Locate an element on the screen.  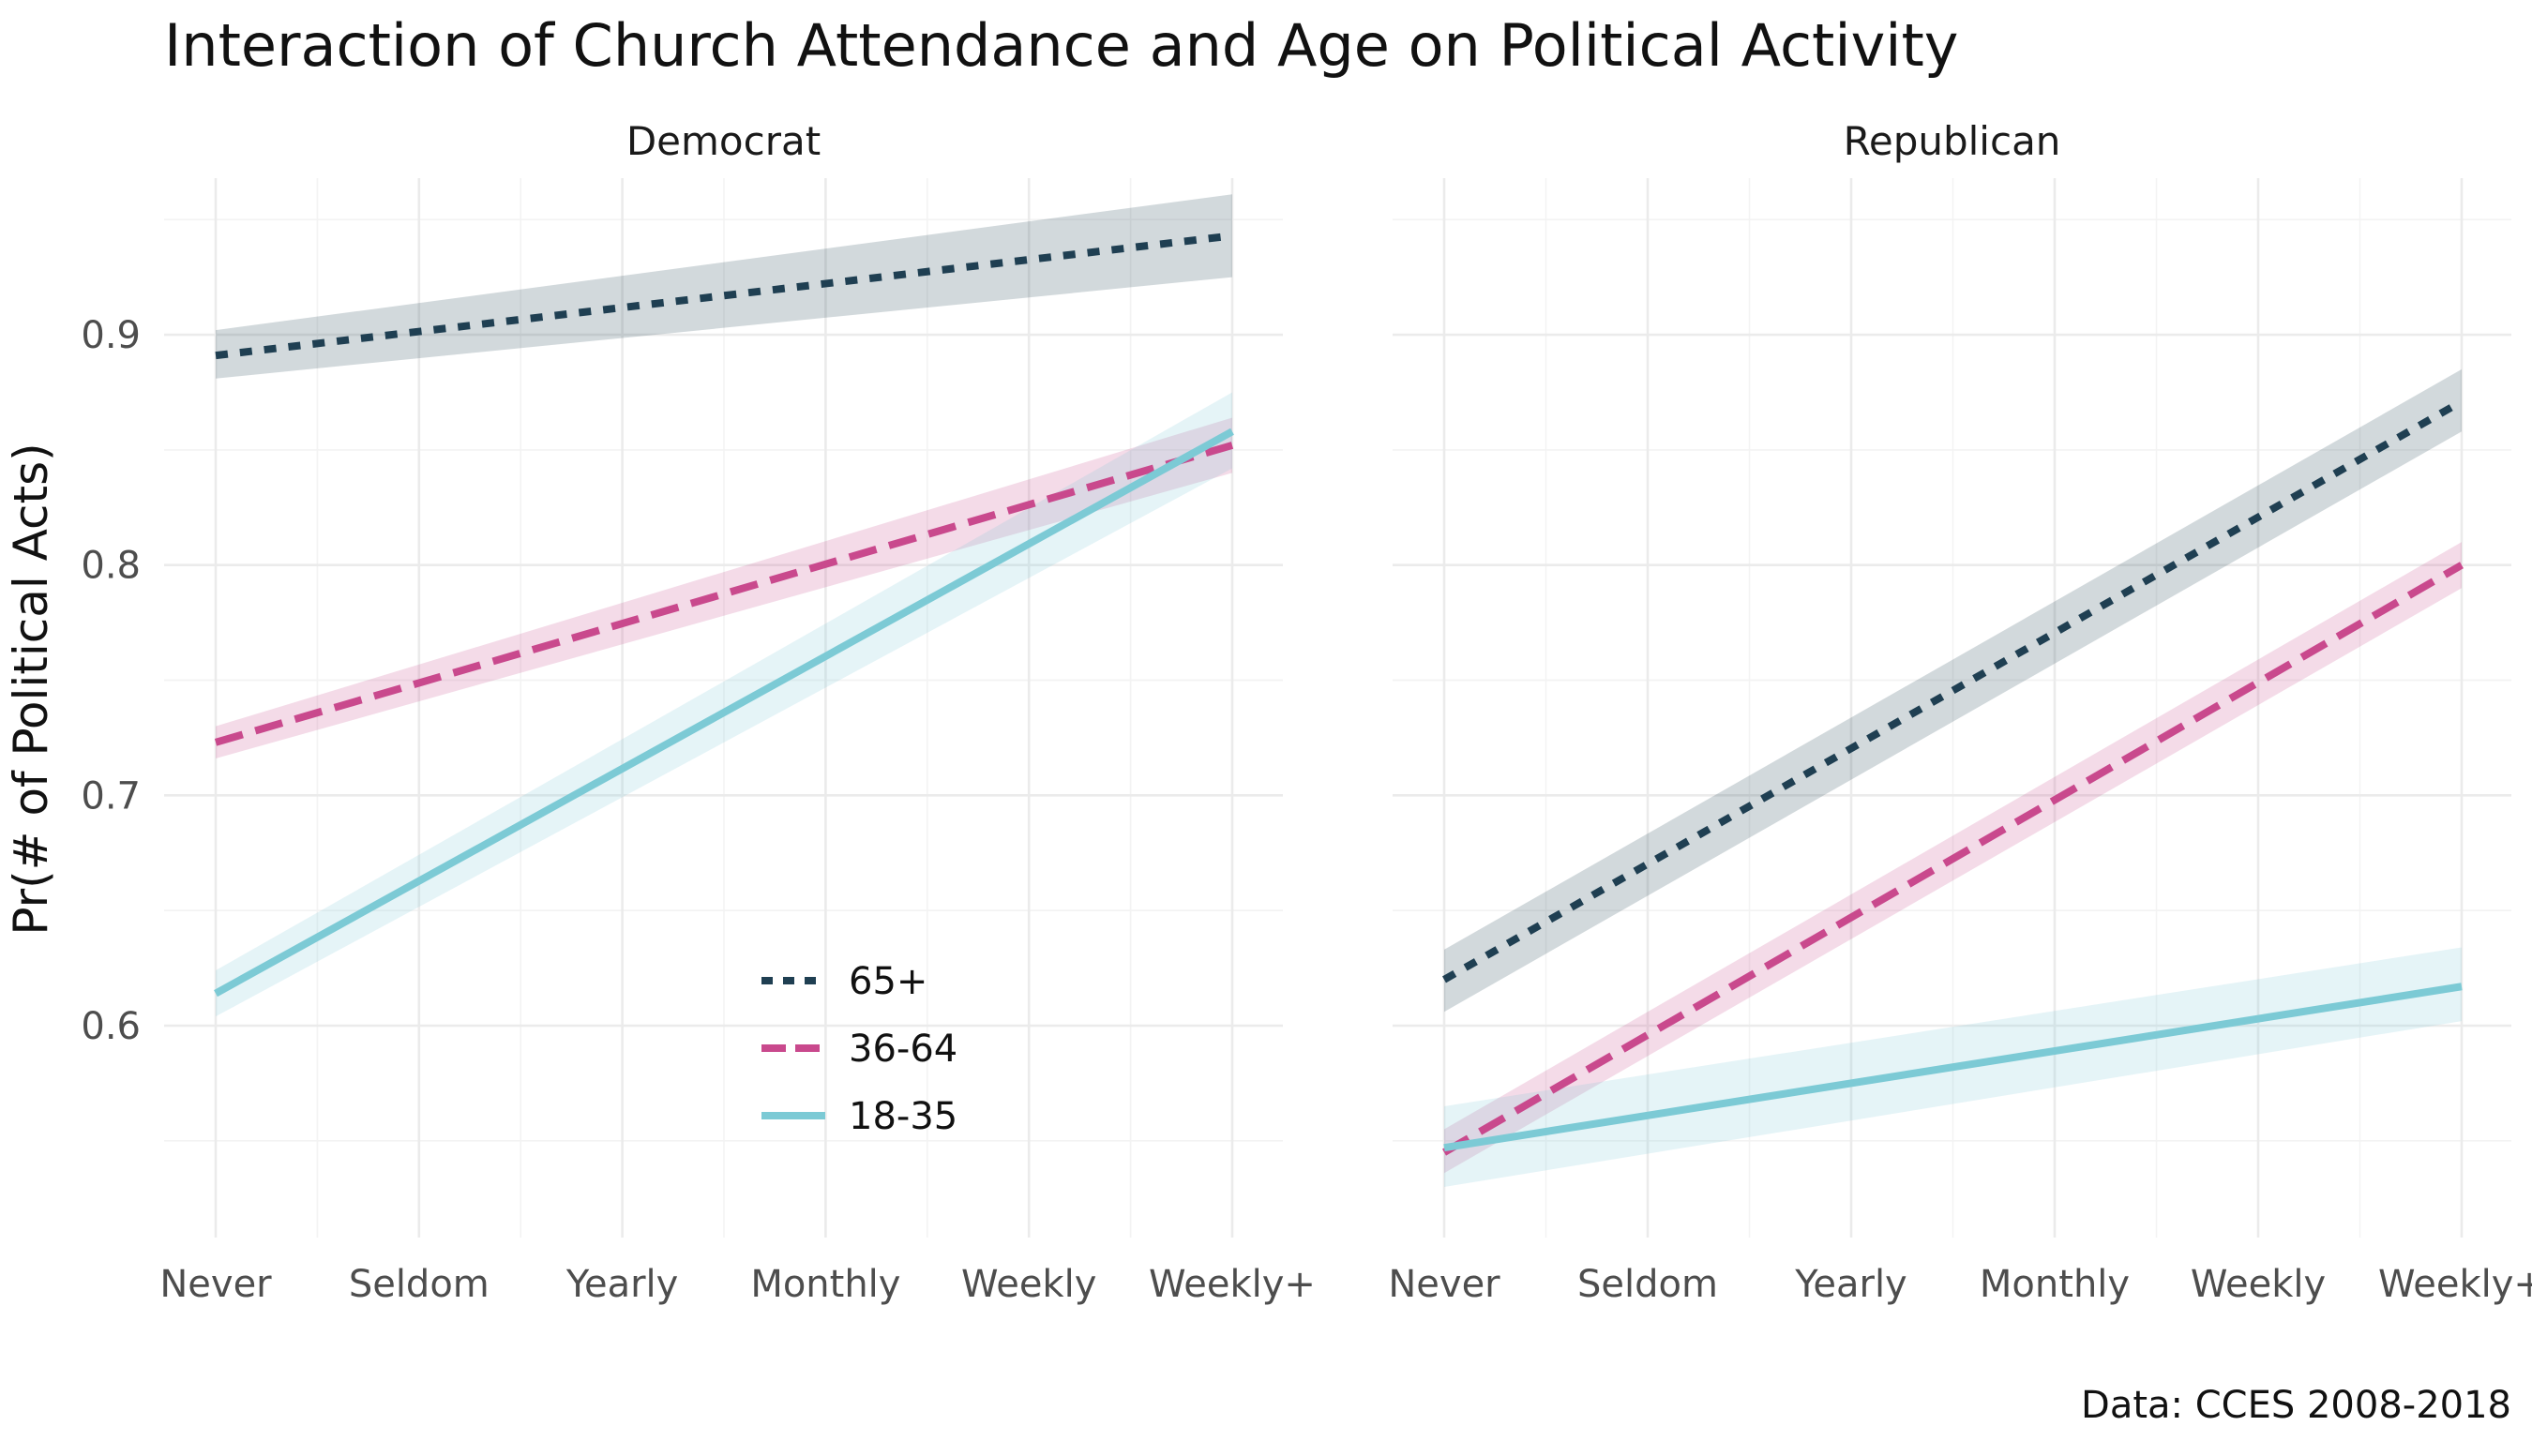
legend-label-36-64: 36-64 is located at coordinates (903, 1049).